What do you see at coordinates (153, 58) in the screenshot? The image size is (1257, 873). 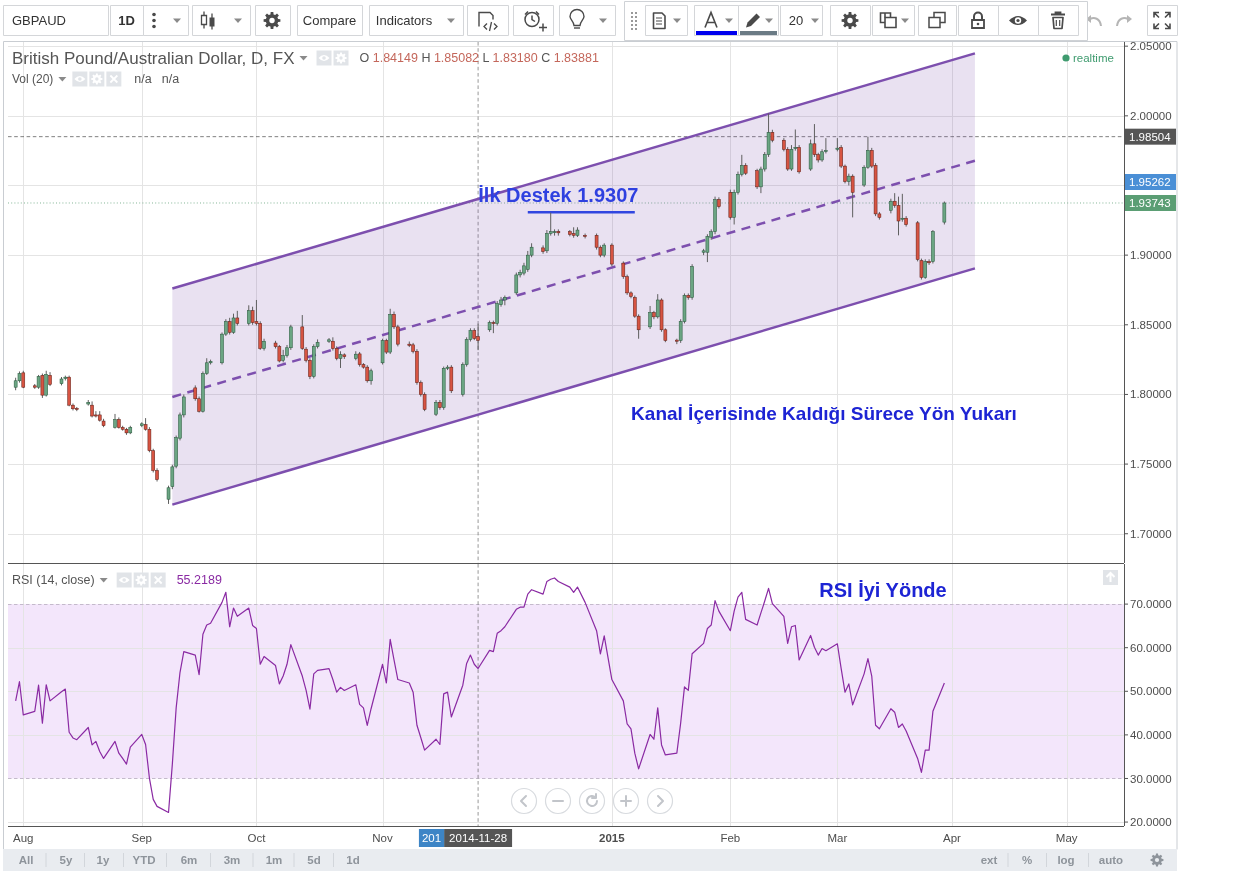 I see `chart-title: British Pound/Australian Dollar, D, FX` at bounding box center [153, 58].